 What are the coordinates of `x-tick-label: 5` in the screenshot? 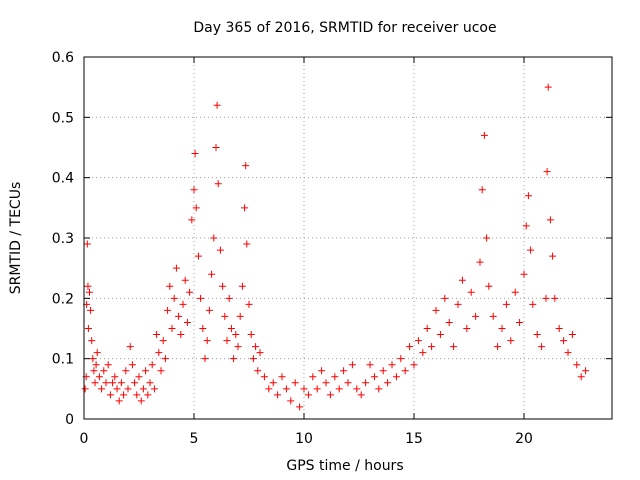 It's located at (194, 439).